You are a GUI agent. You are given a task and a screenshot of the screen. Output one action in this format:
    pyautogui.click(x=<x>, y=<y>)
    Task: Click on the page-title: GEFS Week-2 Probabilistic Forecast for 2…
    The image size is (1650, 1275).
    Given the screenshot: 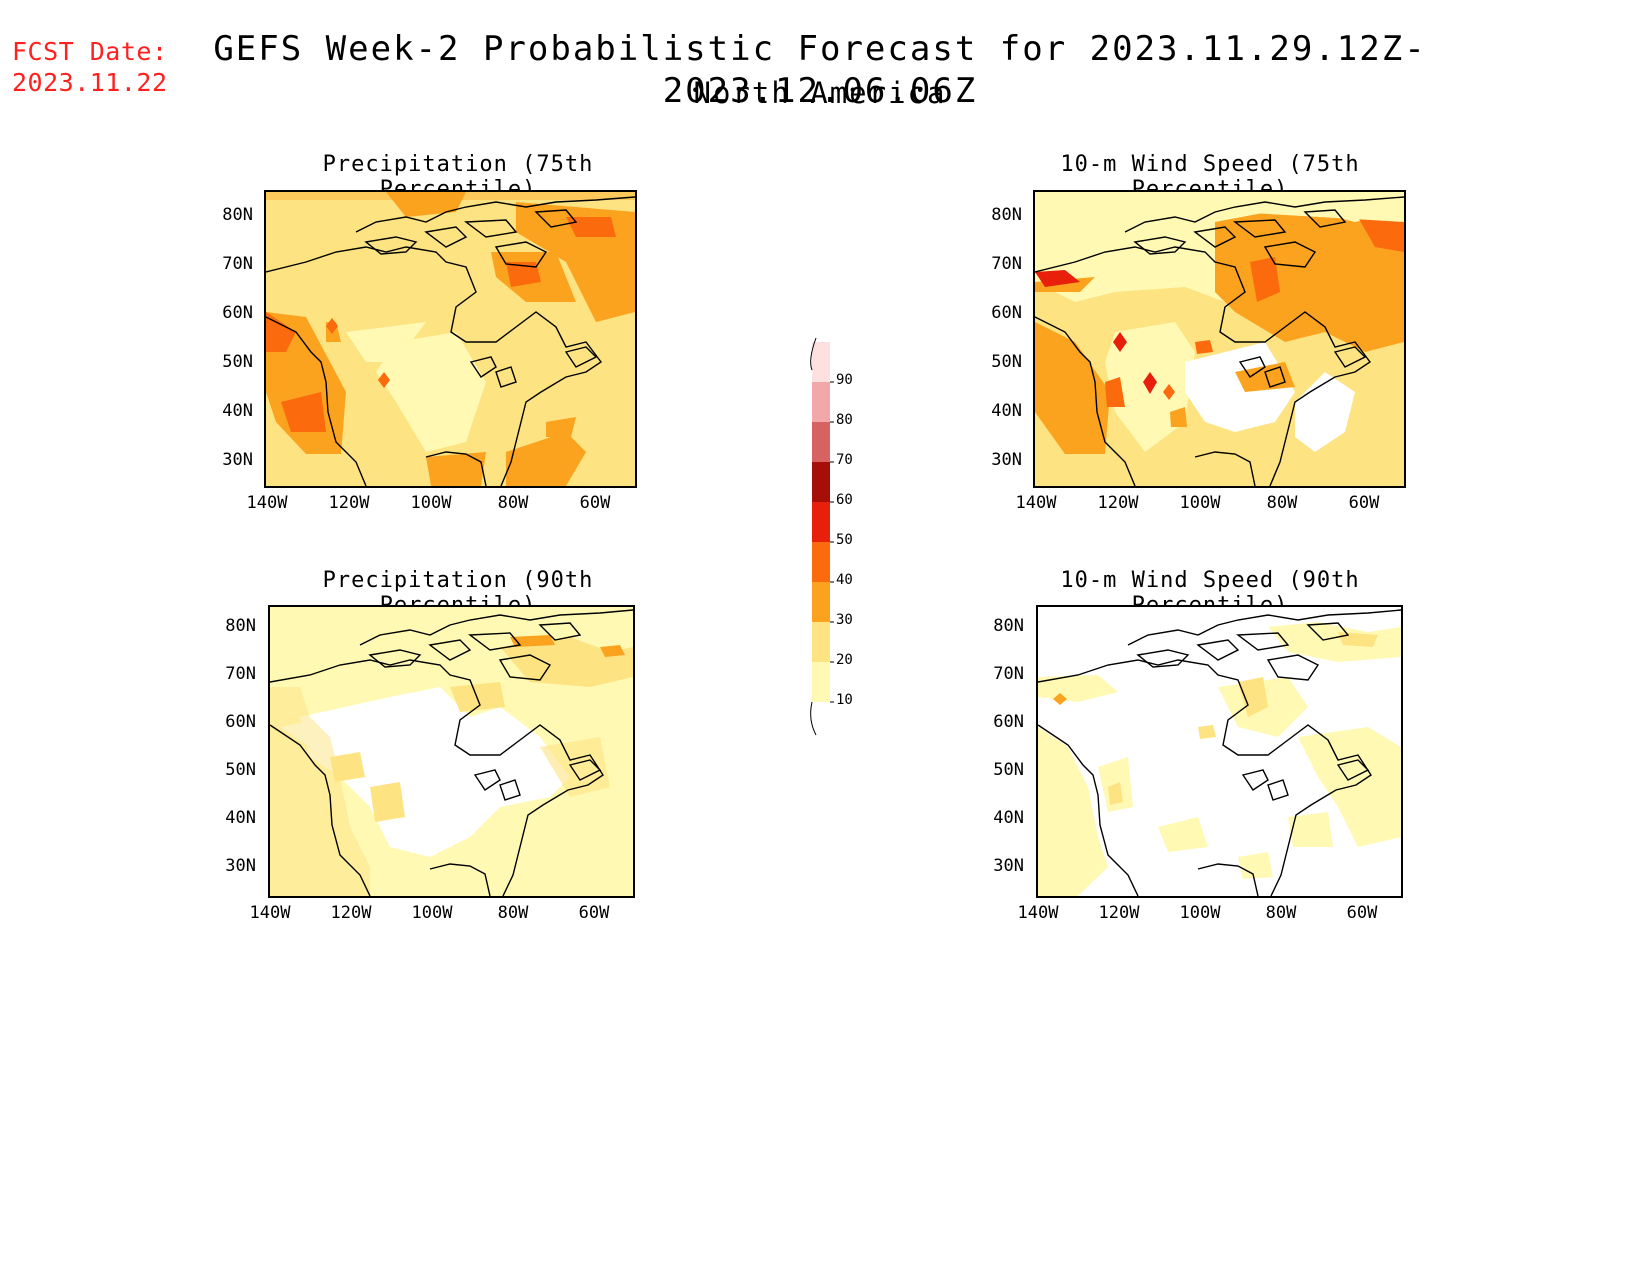 What is the action you would take?
    pyautogui.click(x=820, y=70)
    